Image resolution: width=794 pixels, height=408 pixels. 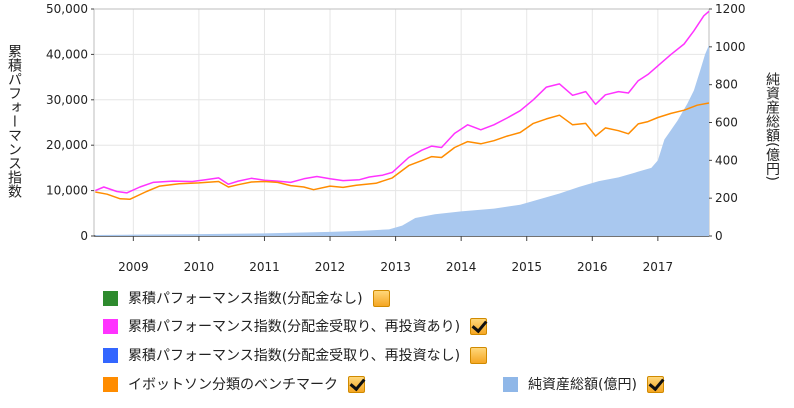 I want to click on x-axis-ticks: 2009 2010 2011 2012 2013 2014 2015 2016 2017, so click(x=395, y=255).